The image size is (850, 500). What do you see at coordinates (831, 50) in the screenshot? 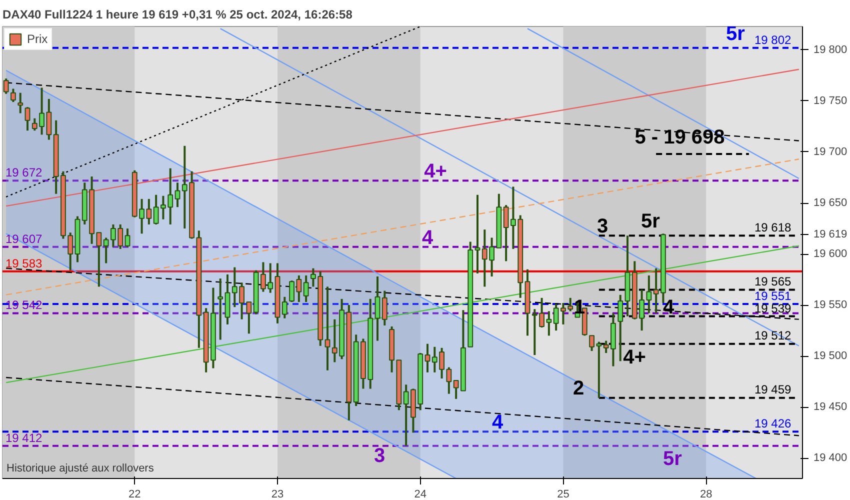
I see `y-tick-label: 19 800` at bounding box center [831, 50].